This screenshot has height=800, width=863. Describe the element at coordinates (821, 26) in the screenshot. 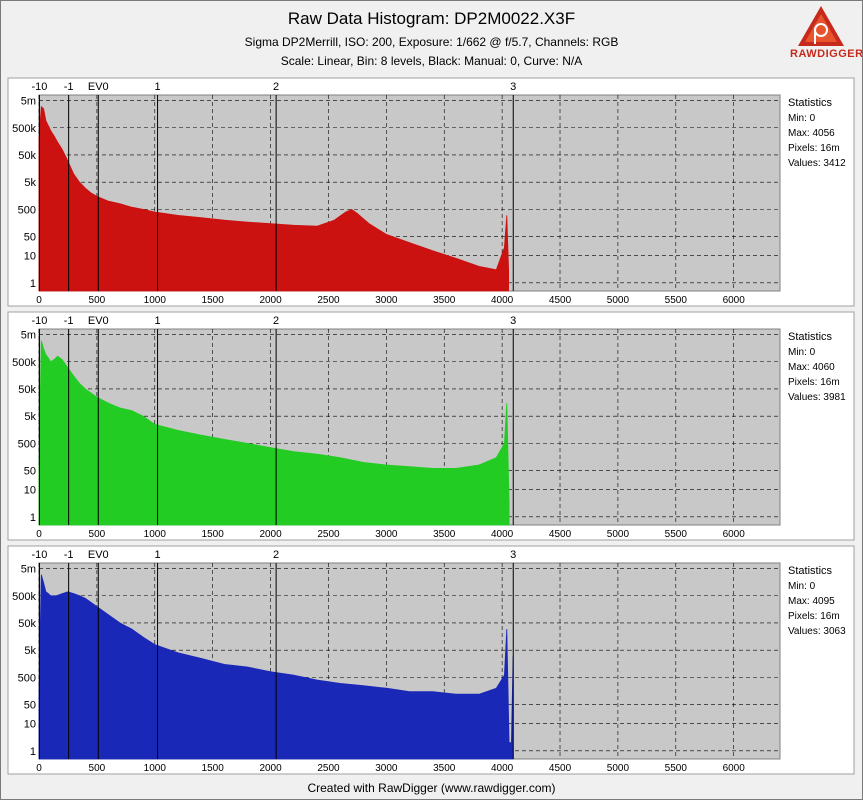

I see `rawdigger-logo-icon` at that location.